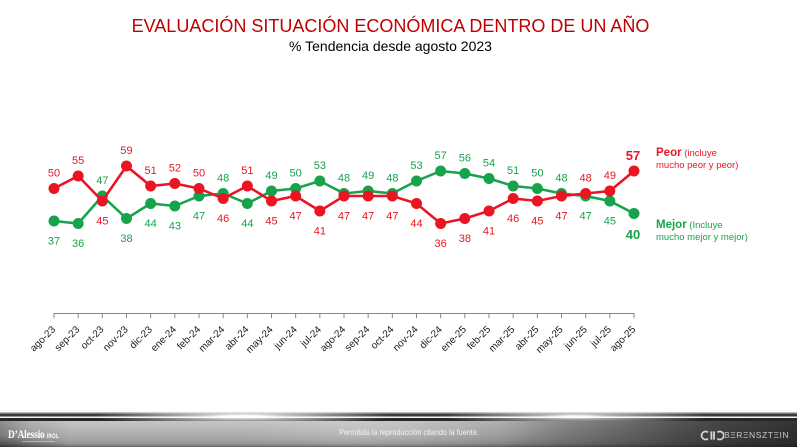 The width and height of the screenshot is (797, 447). Describe the element at coordinates (358, 339) in the screenshot. I see `svg-text: sep-24` at that location.